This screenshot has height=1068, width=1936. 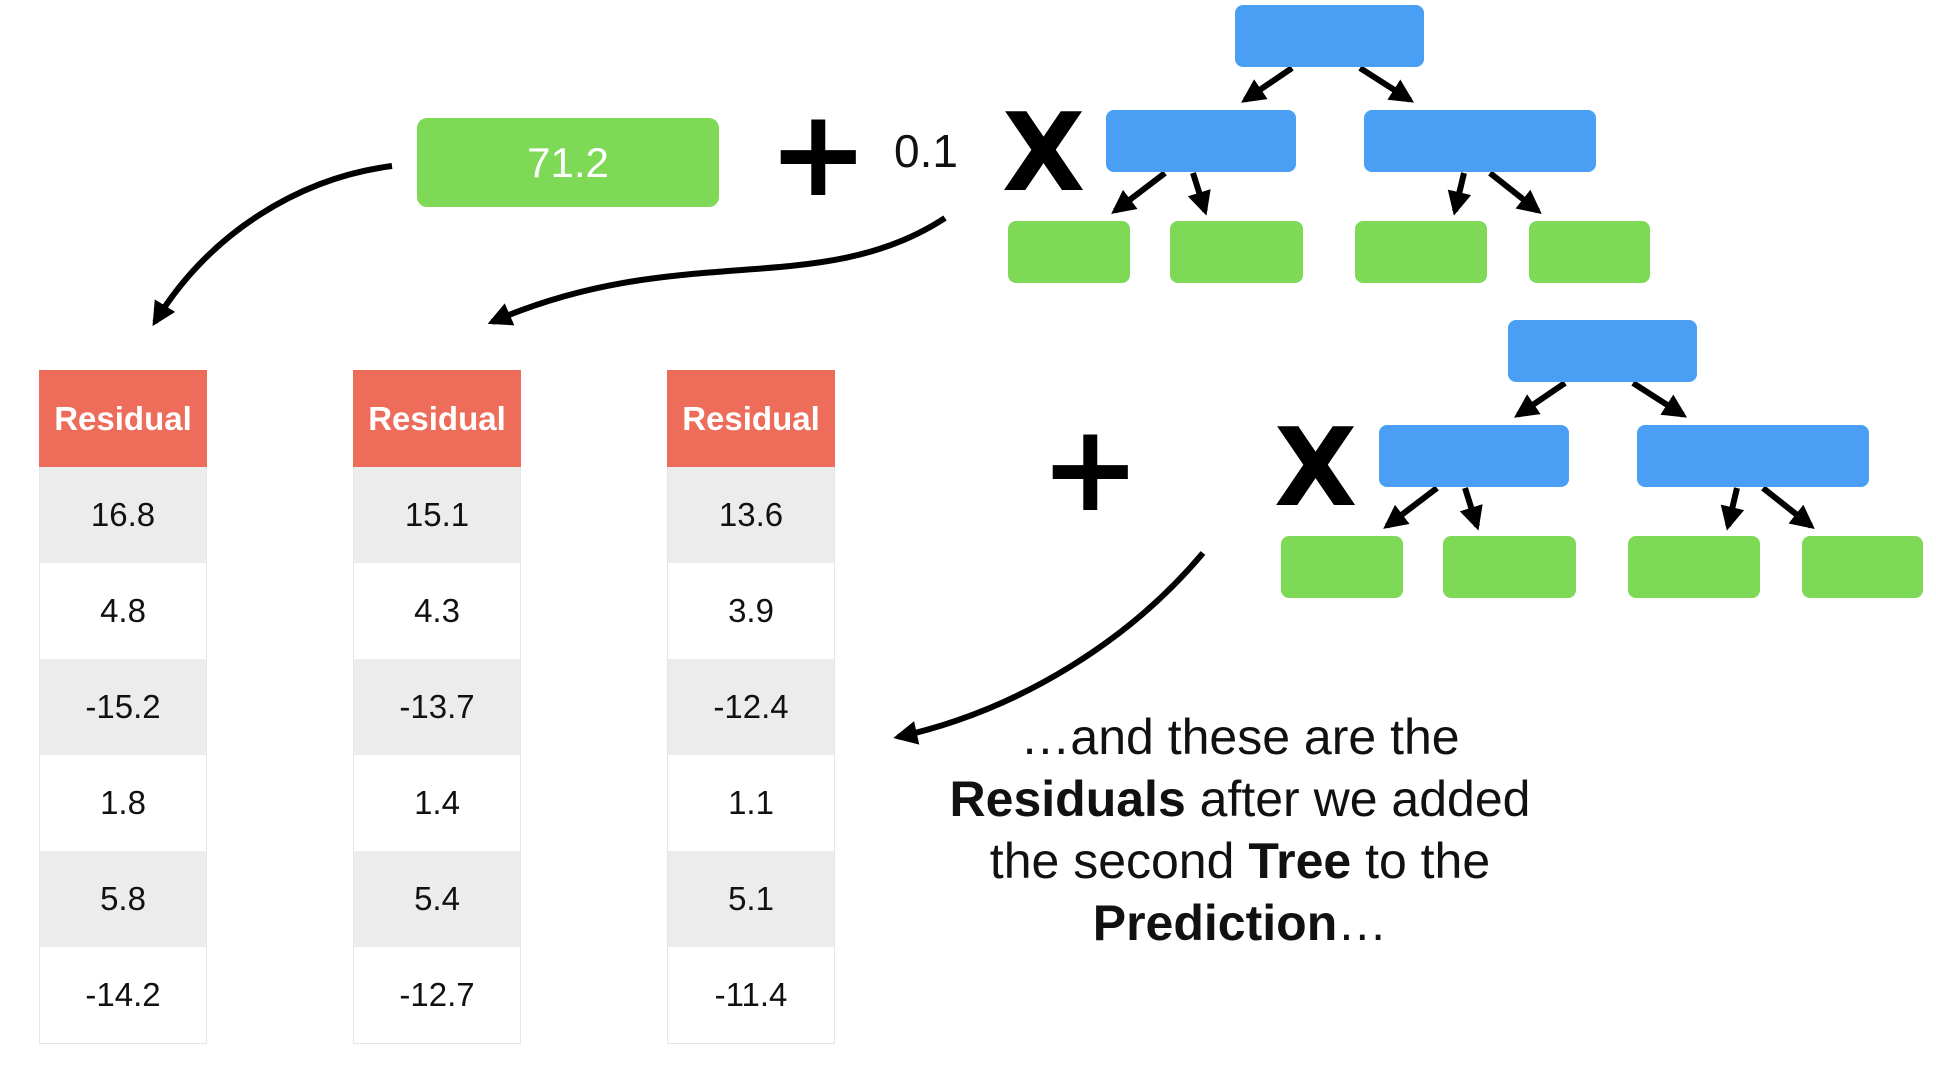 What do you see at coordinates (437, 995) in the screenshot?
I see `residual-cell: -12.7` at bounding box center [437, 995].